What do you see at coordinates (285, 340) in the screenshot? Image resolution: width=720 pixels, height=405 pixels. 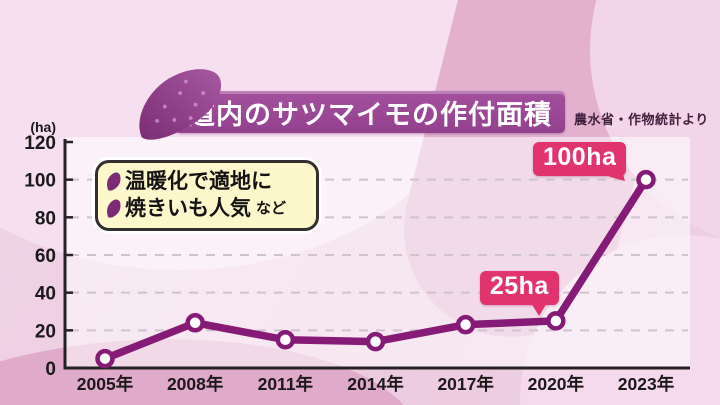 I see `data-point-2011年` at bounding box center [285, 340].